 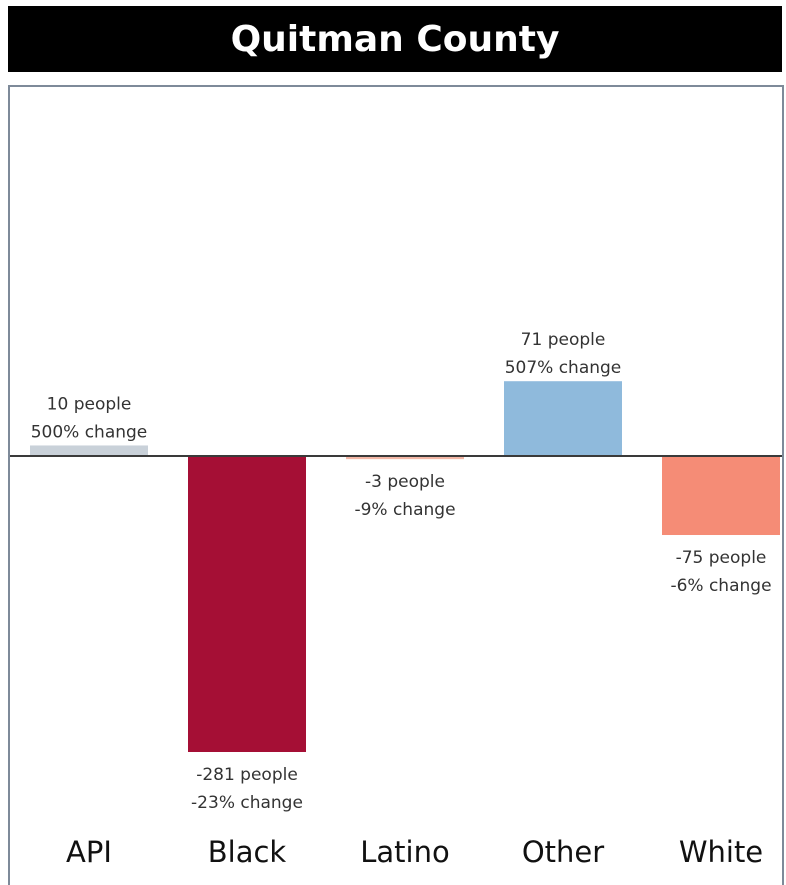 I want to click on bar-latino, so click(x=405, y=458).